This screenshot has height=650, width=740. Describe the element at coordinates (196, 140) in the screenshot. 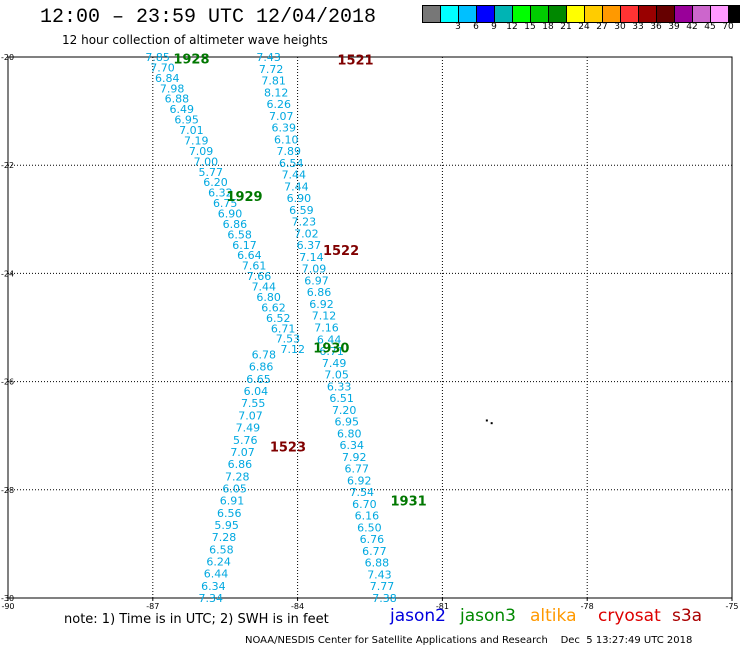

I see `swh-value-track-a: 7.19` at that location.